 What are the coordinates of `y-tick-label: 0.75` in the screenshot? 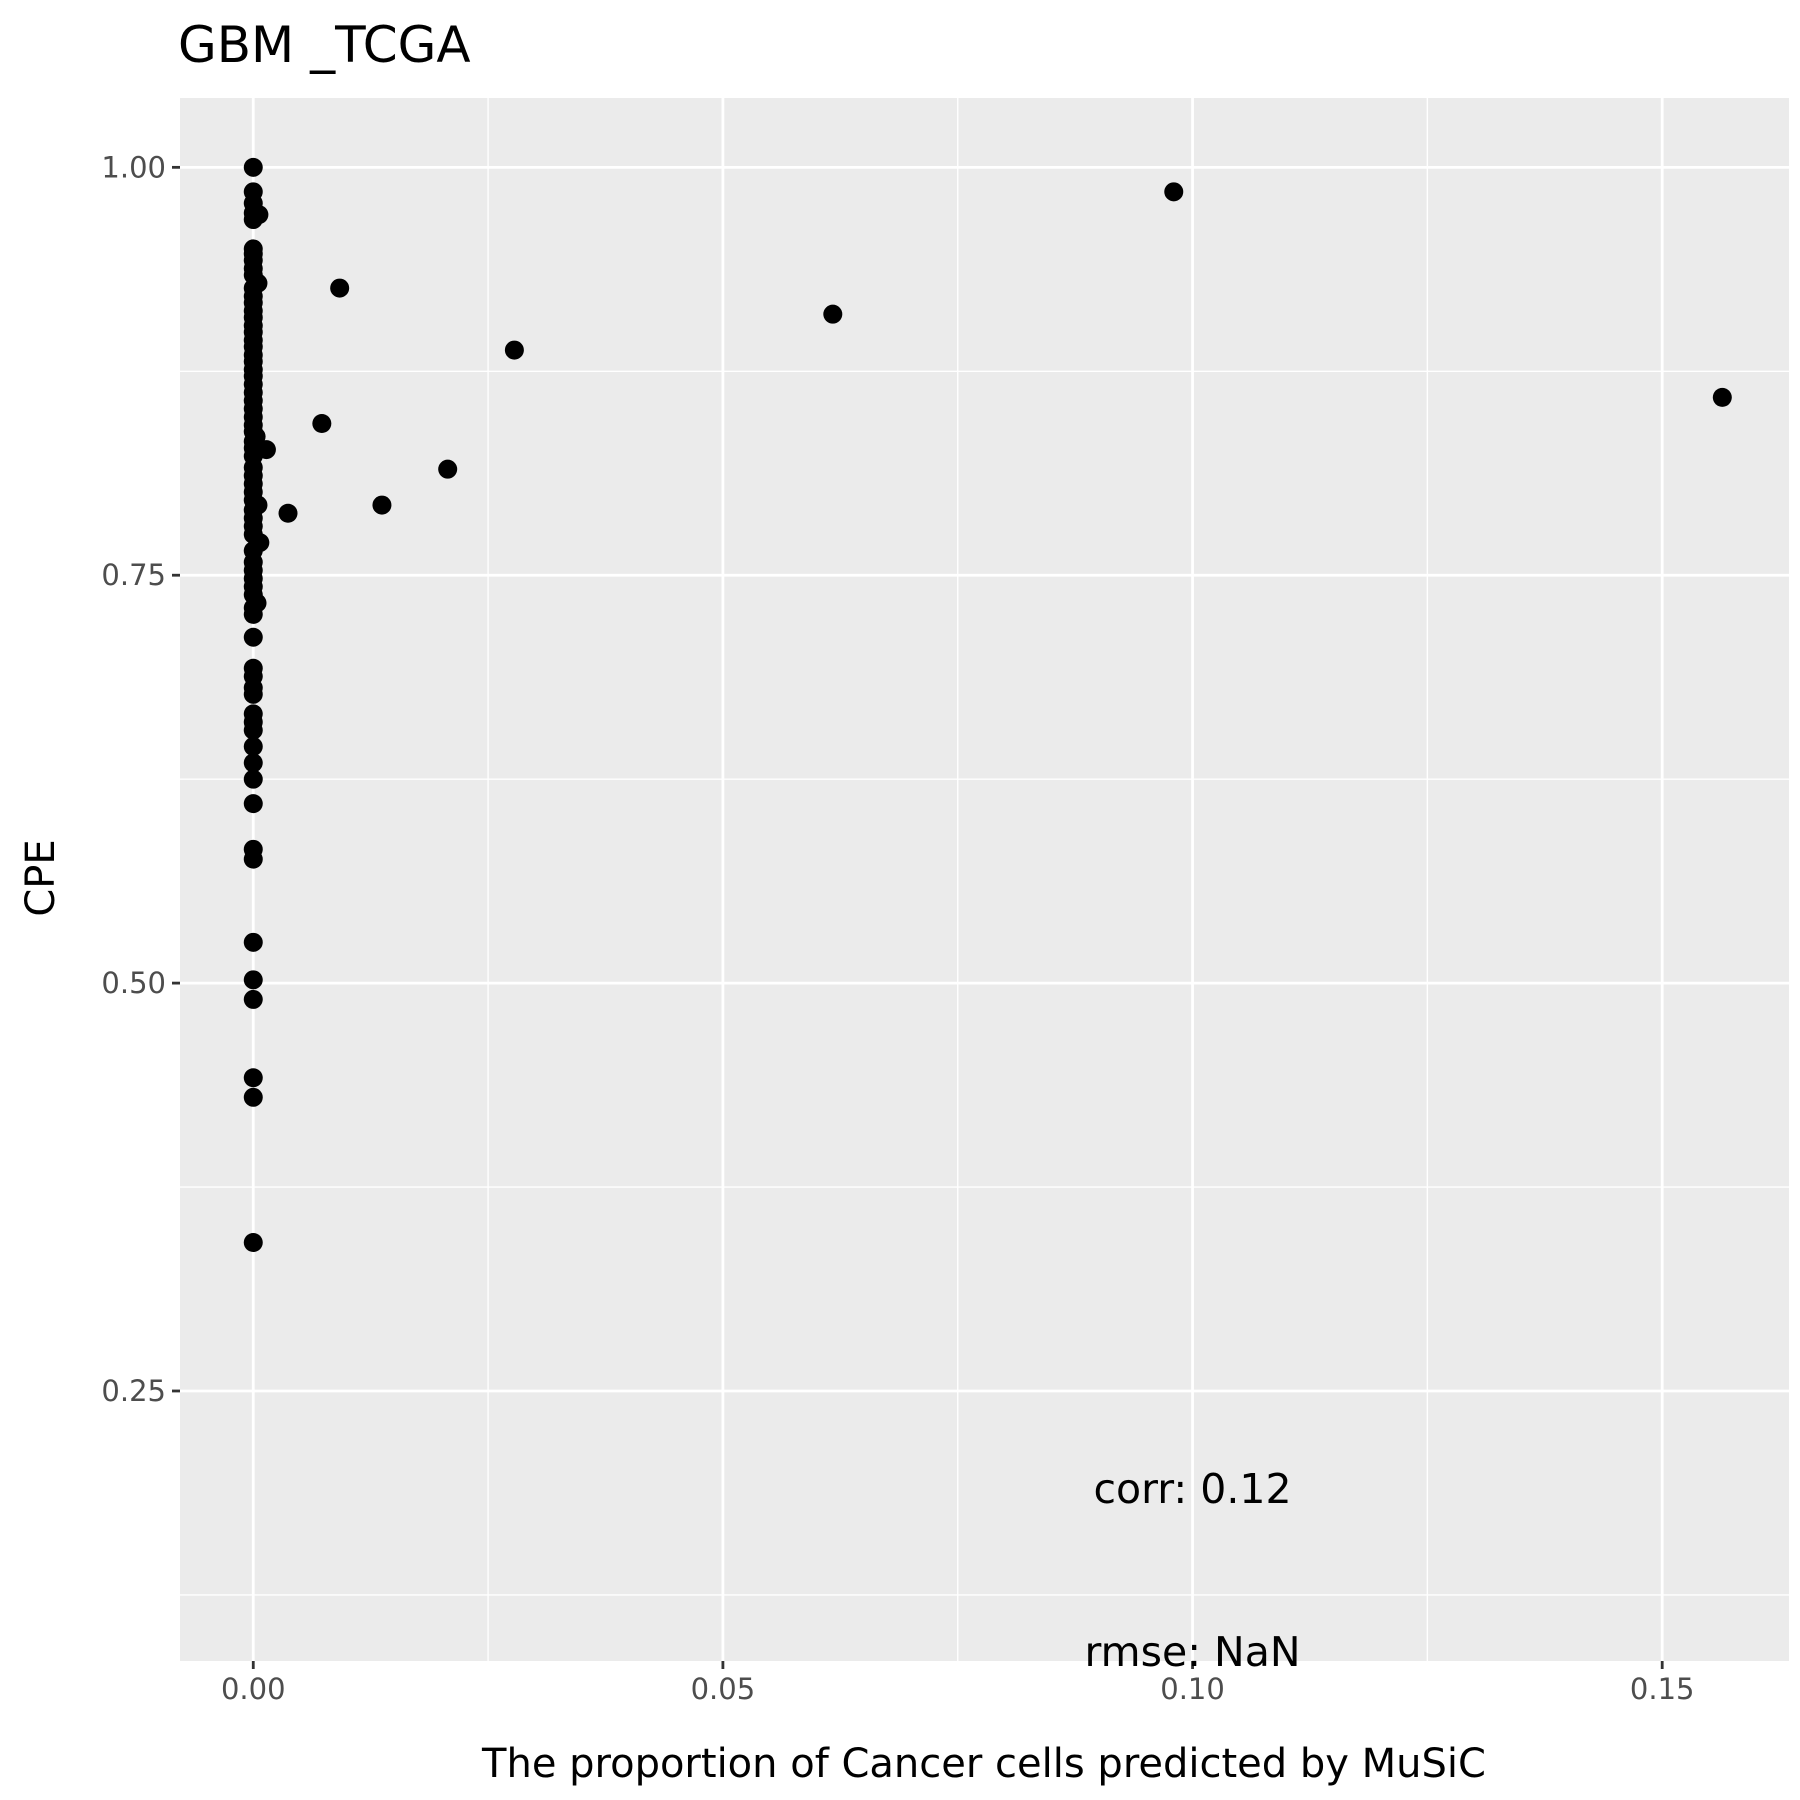 It's located at (133, 575).